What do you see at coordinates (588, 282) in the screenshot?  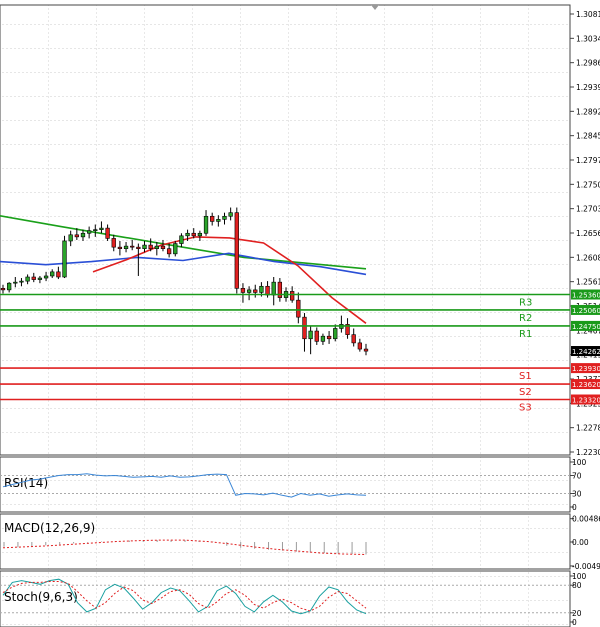 I see `price-tick-label: 1.25610` at bounding box center [588, 282].